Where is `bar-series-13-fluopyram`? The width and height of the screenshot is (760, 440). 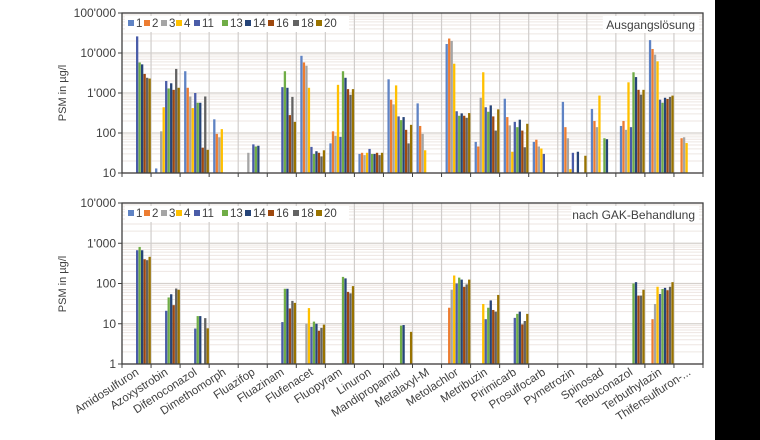 bar-series-13-fluopyram is located at coordinates (343, 122).